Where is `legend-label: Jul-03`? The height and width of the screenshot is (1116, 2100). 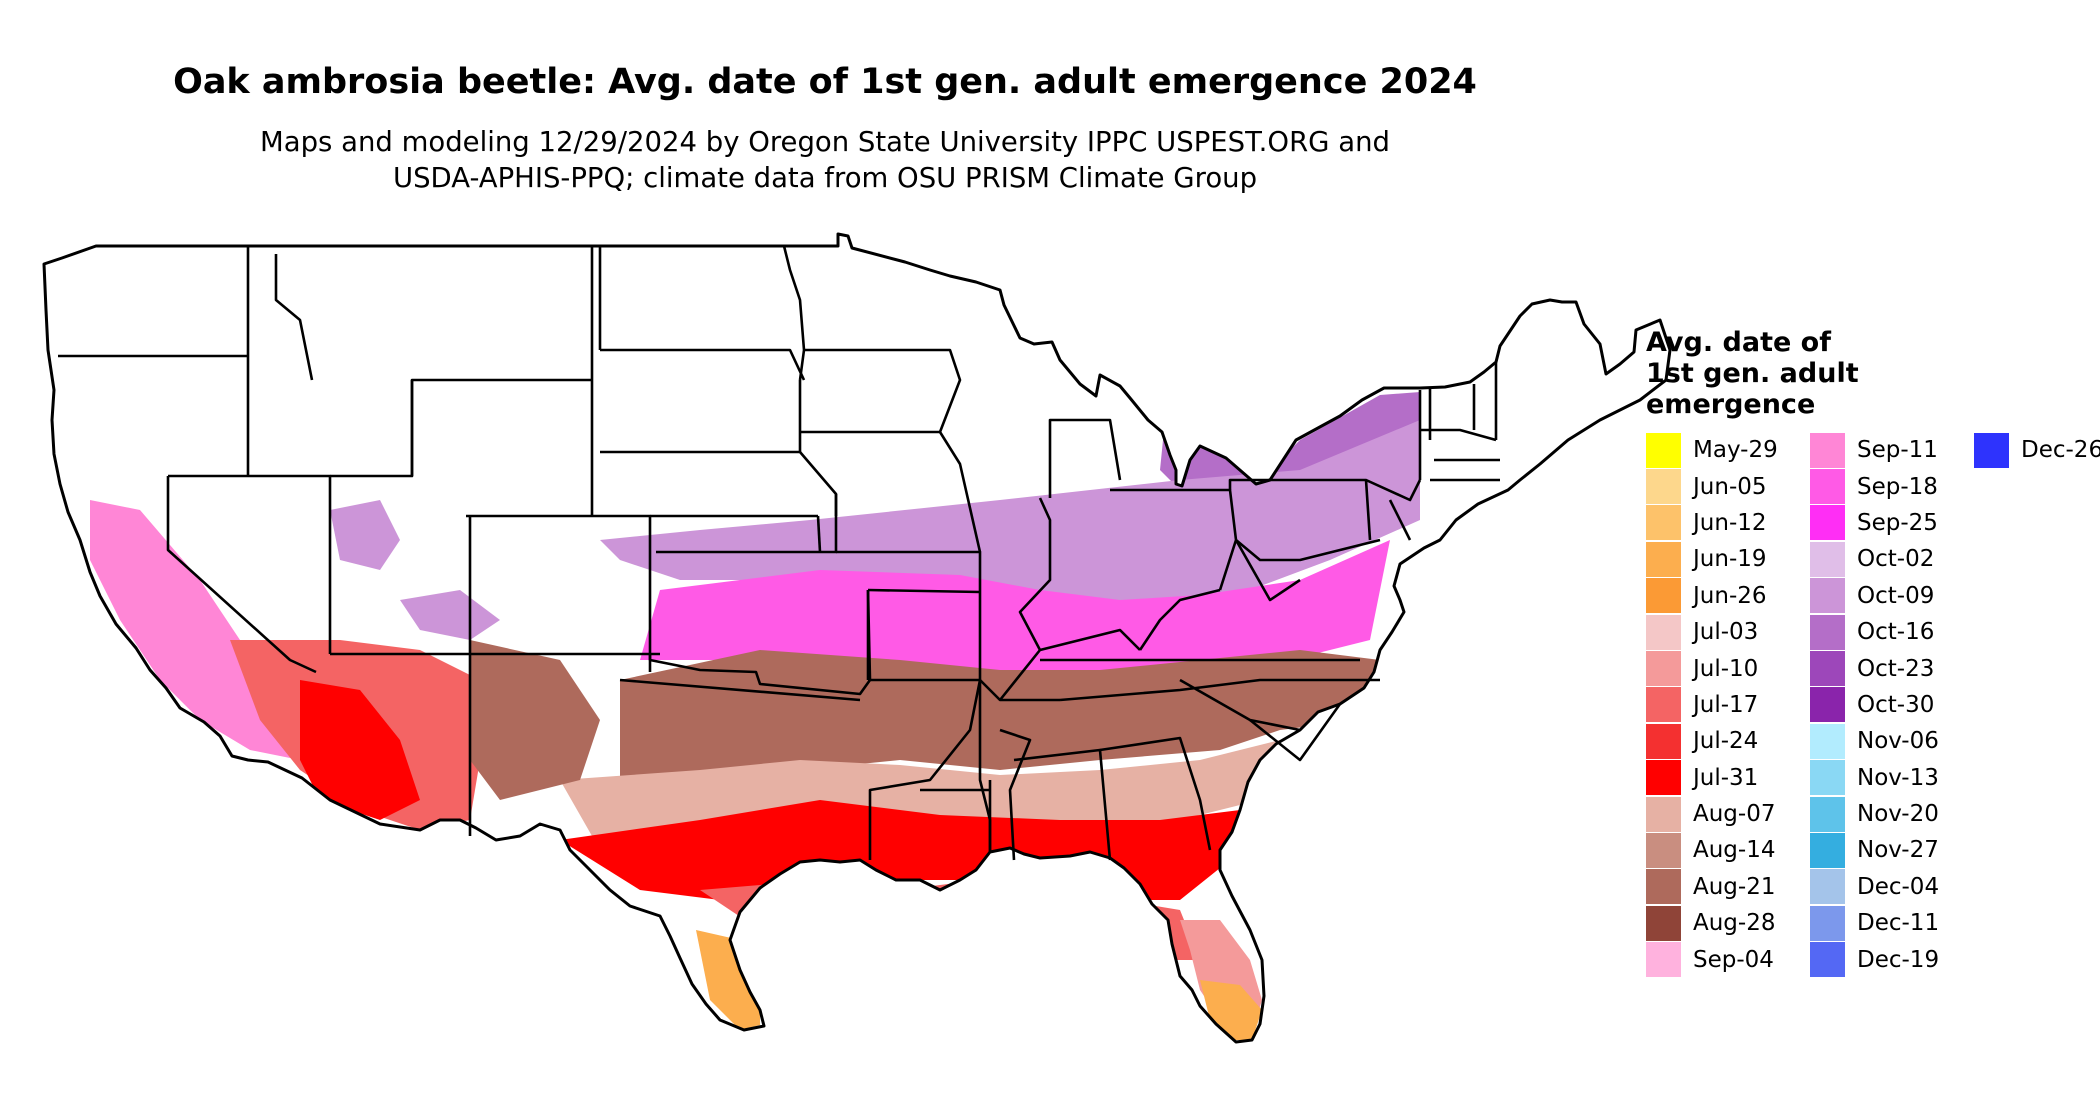 legend-label: Jul-03 is located at coordinates (1726, 632).